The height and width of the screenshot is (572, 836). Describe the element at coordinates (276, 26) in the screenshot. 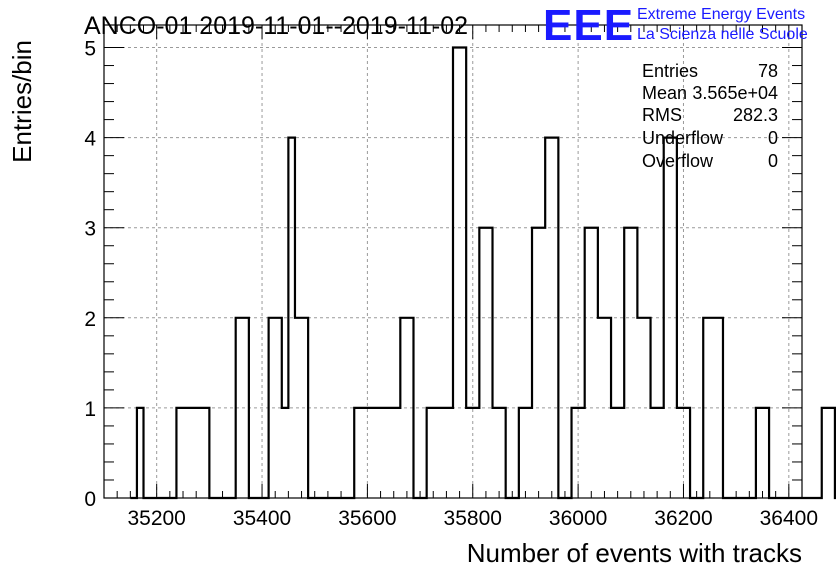

I see `chart-title: ANCO-01 2019-11-01--2019-11-02` at that location.